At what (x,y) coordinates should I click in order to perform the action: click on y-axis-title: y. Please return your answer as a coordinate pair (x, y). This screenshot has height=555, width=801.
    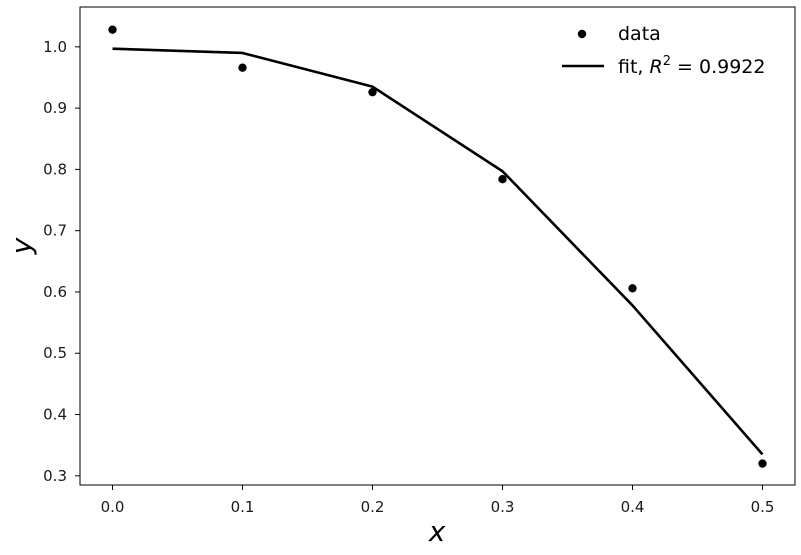
    Looking at the image, I should click on (21, 246).